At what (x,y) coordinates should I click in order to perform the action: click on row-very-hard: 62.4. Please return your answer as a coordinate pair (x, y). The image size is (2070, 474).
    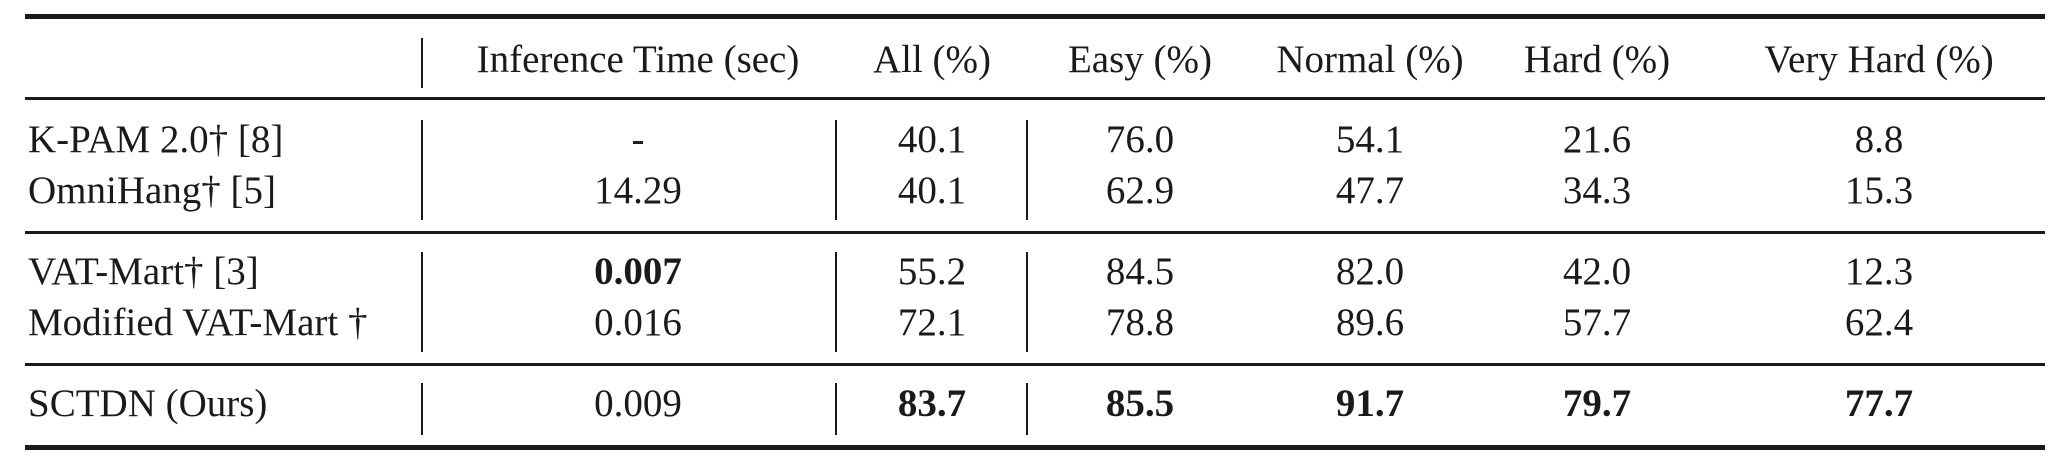
    Looking at the image, I should click on (1879, 322).